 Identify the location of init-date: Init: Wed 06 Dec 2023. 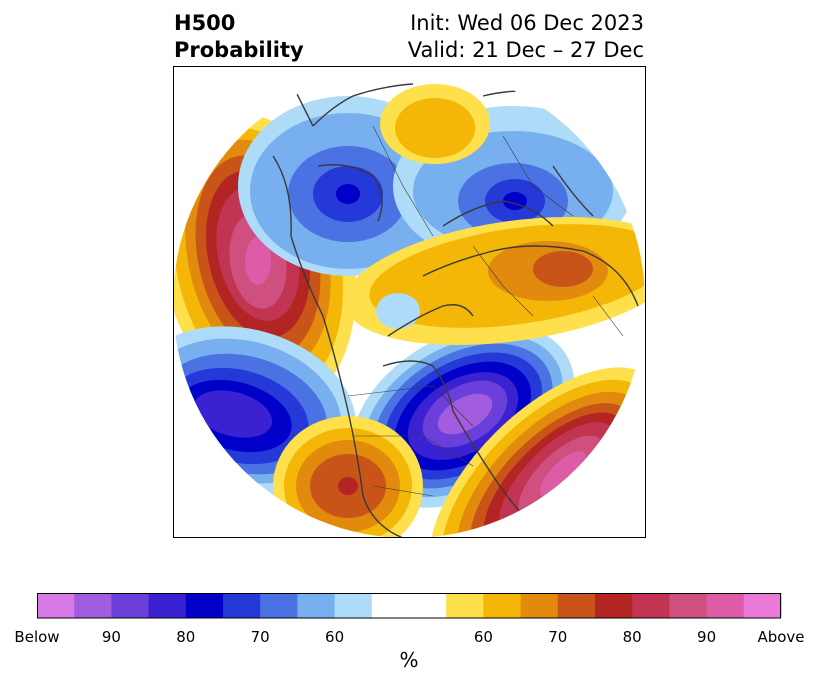
(527, 23).